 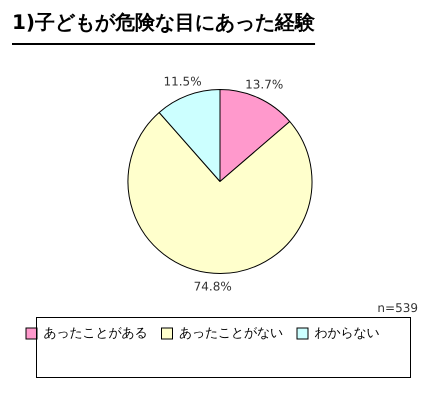 What do you see at coordinates (213, 286) in the screenshot?
I see `data-label: 74.8%` at bounding box center [213, 286].